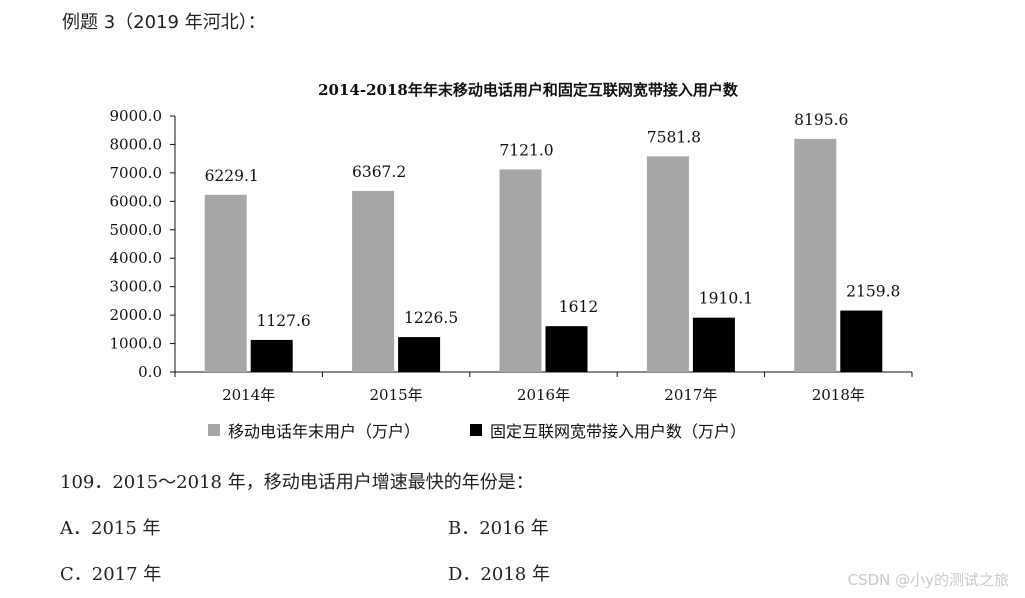 The image size is (1025, 598). What do you see at coordinates (111, 574) in the screenshot?
I see `option-c: C．2017 年` at bounding box center [111, 574].